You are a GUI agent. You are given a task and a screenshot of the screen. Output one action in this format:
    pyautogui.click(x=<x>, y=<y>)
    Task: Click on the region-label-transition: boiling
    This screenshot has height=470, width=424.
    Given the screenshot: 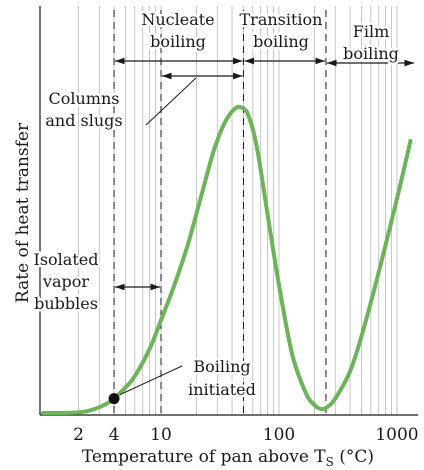 What is the action you would take?
    pyautogui.click(x=281, y=41)
    